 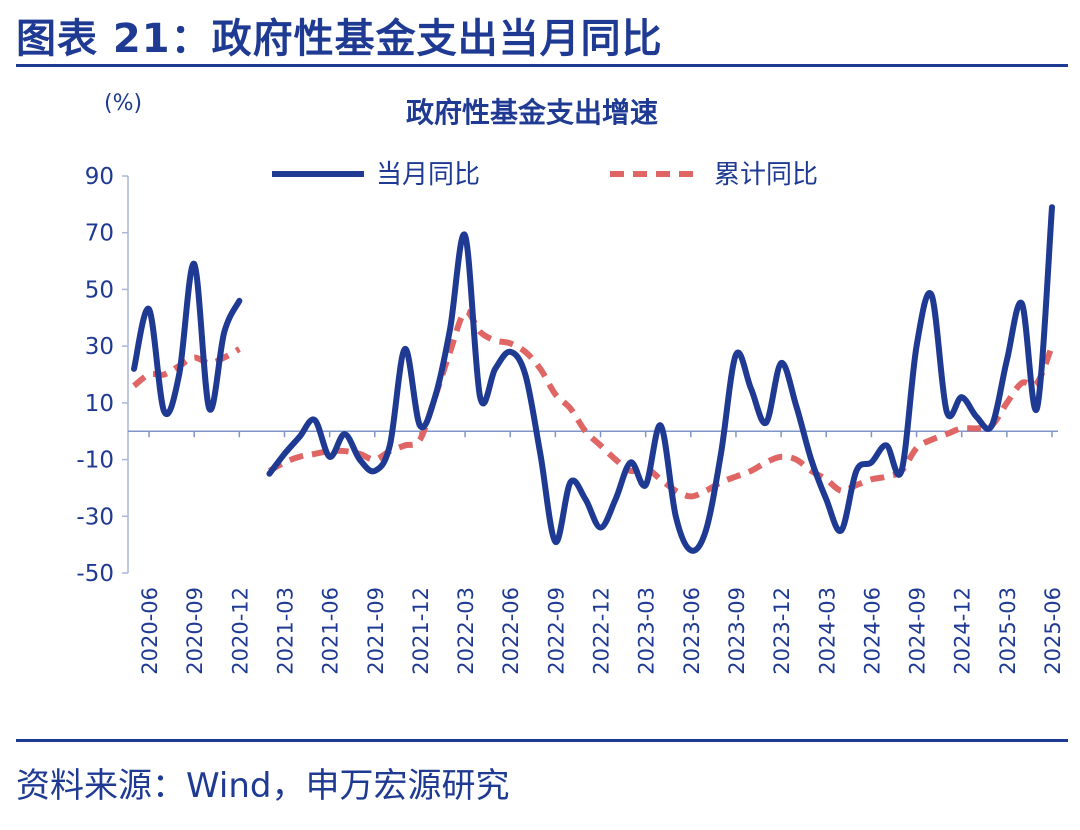 What do you see at coordinates (602, 631) in the screenshot?
I see `x-tick-label: 2022-12` at bounding box center [602, 631].